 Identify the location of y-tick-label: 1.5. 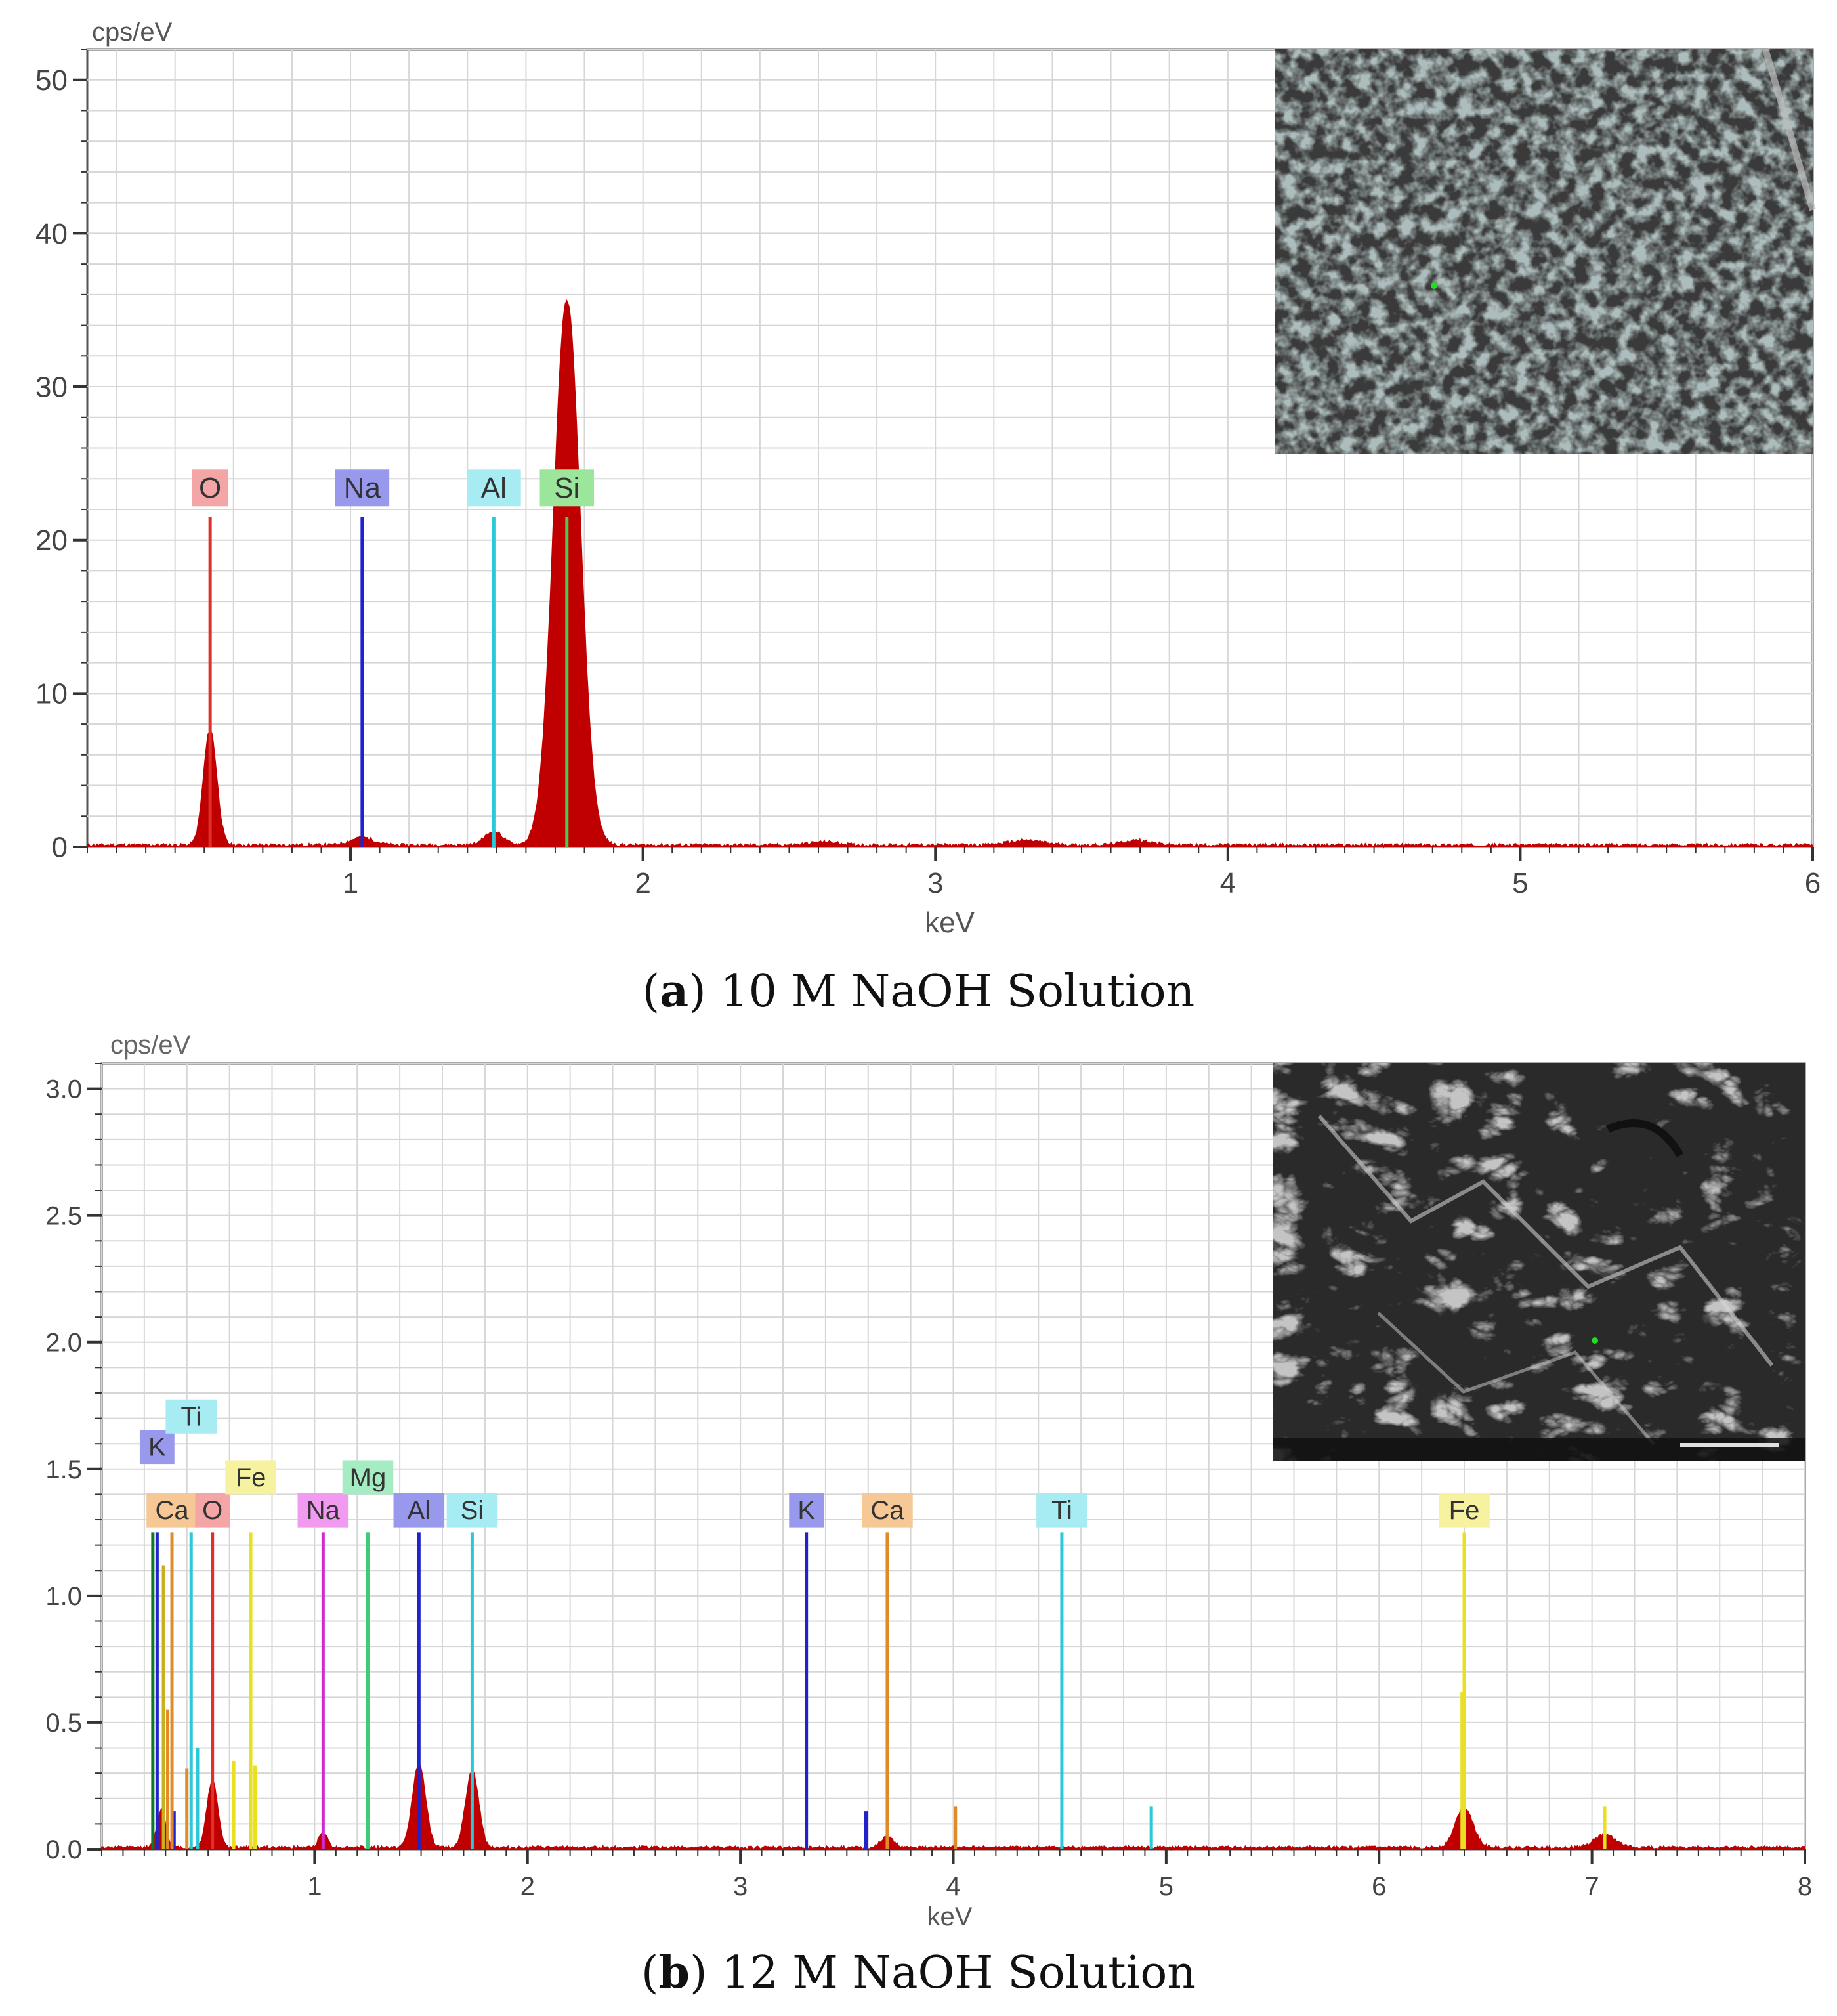
(63, 1470).